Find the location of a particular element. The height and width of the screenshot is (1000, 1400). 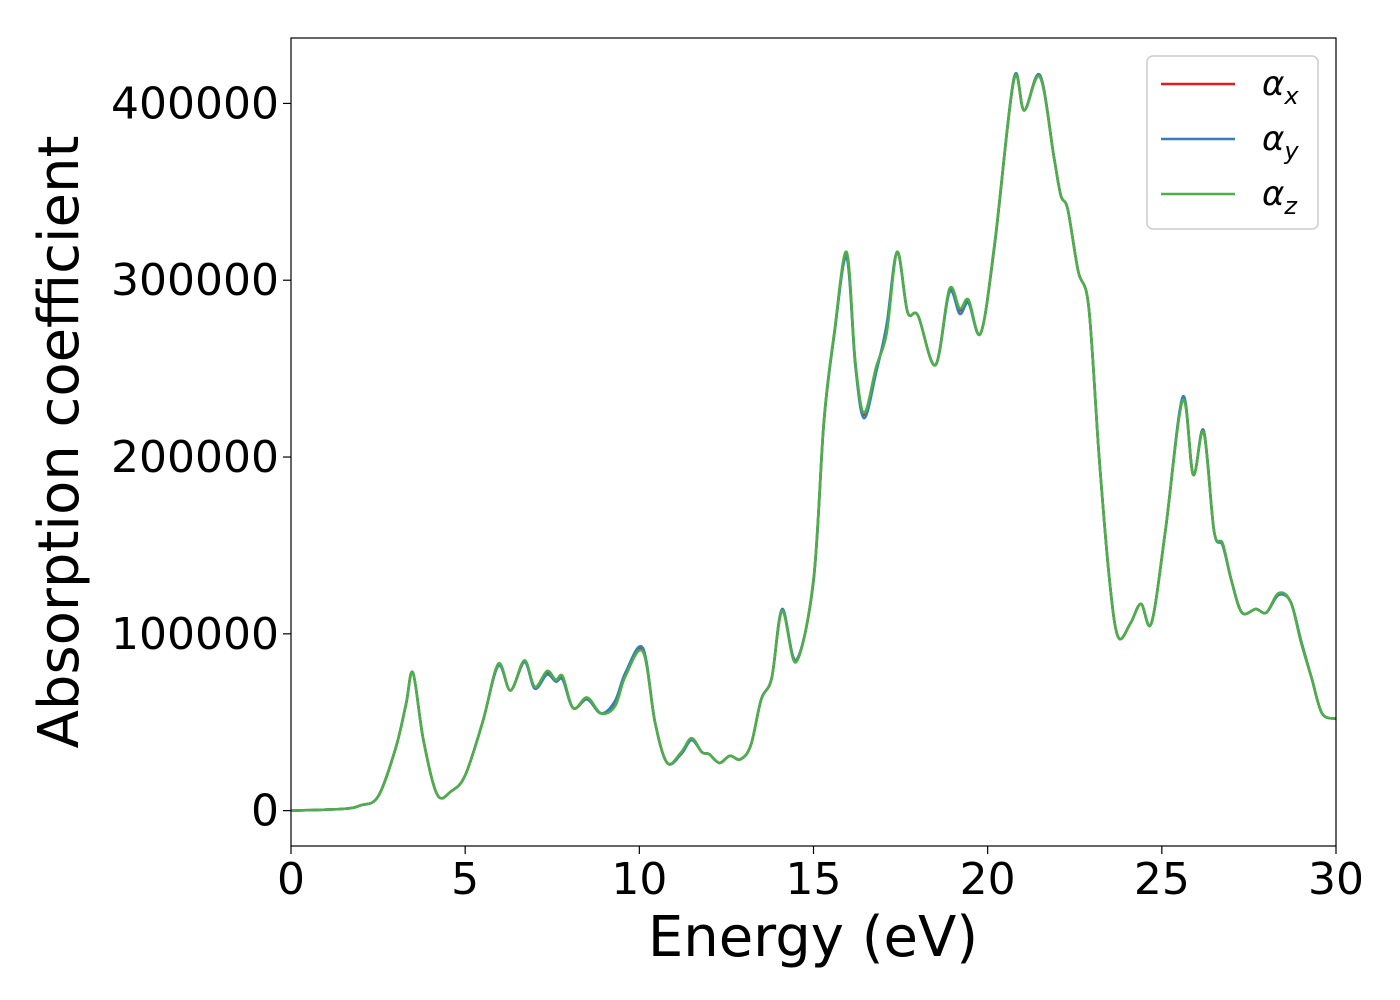

y-axis-ticks: 0 100000 200000 300000 400000 is located at coordinates (201, 457).